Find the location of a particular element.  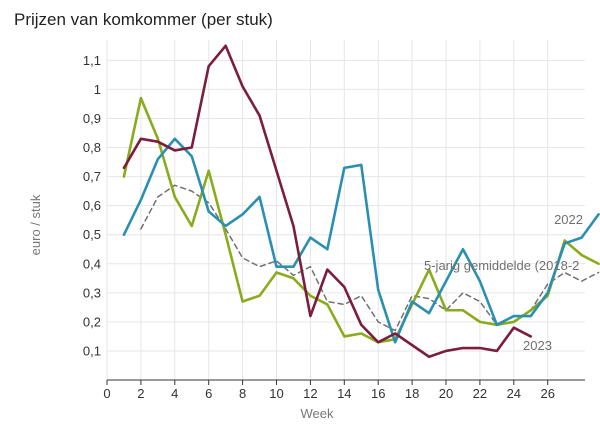

series-label-1: 2022 is located at coordinates (568, 219).